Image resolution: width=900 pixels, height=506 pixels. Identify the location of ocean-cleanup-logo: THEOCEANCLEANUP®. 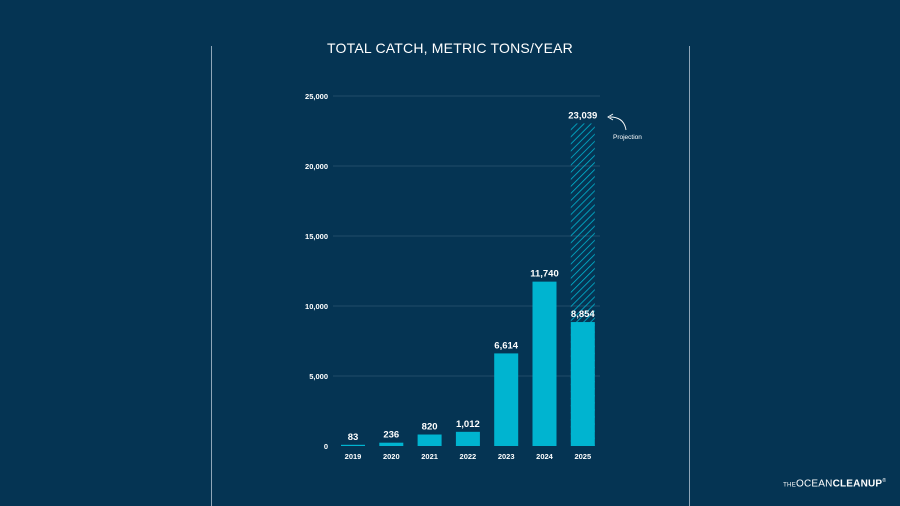
(834, 483).